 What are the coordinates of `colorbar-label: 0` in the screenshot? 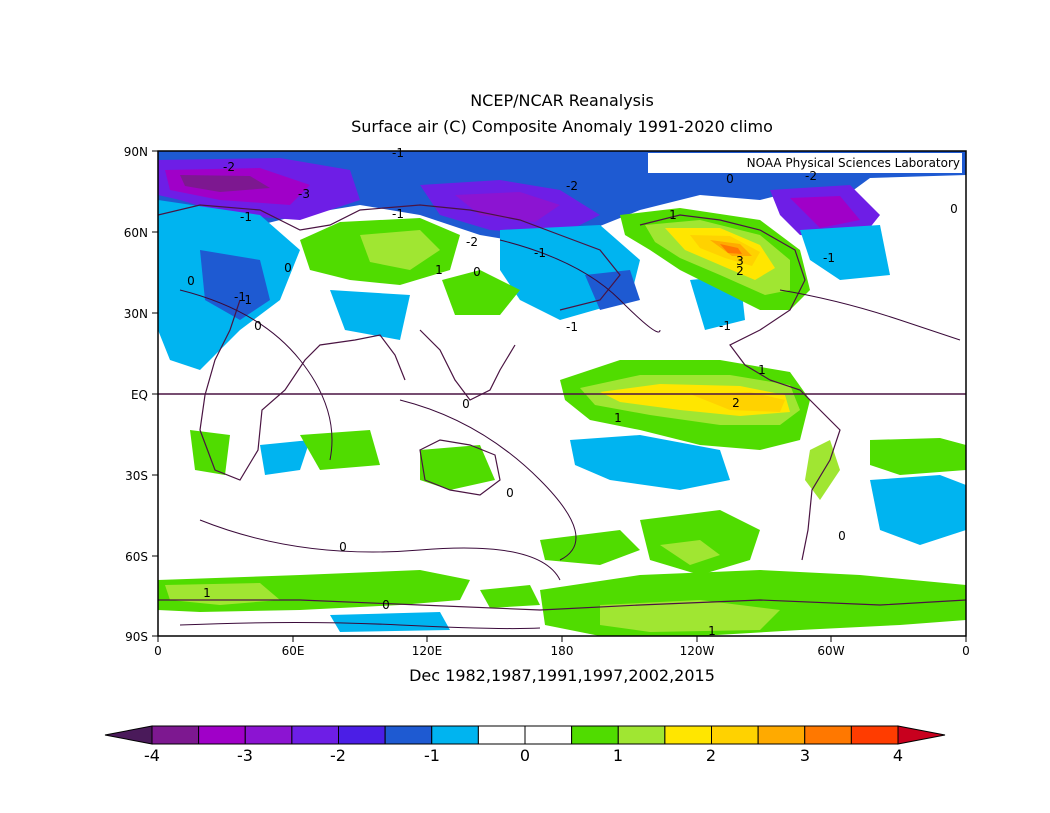 It's located at (525, 755).